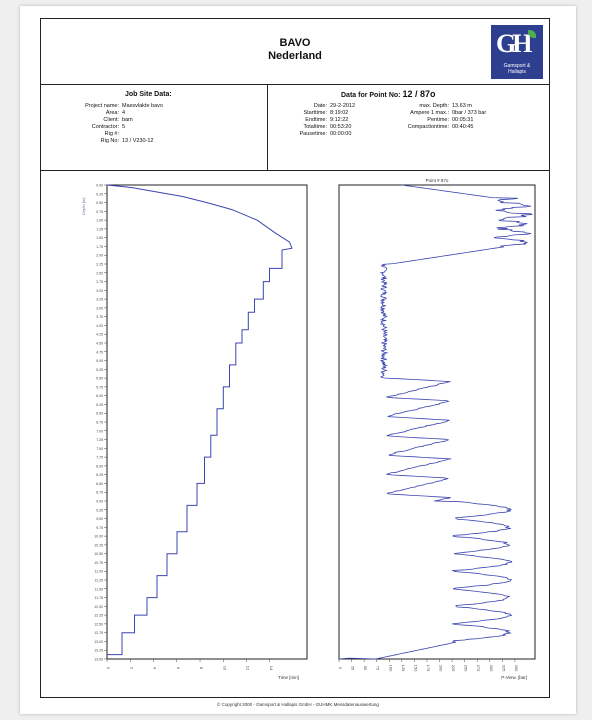 Image resolution: width=592 pixels, height=720 pixels. I want to click on depth-tick-label: 0.00, so click(99, 186).